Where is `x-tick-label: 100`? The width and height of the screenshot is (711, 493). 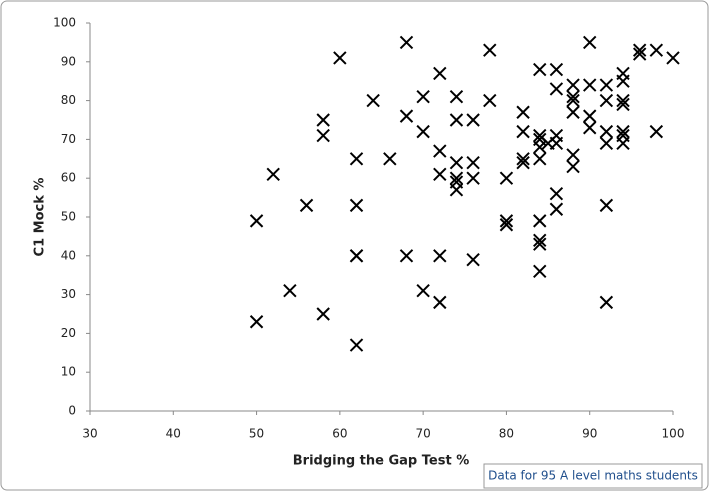
x-tick-label: 100 is located at coordinates (673, 434).